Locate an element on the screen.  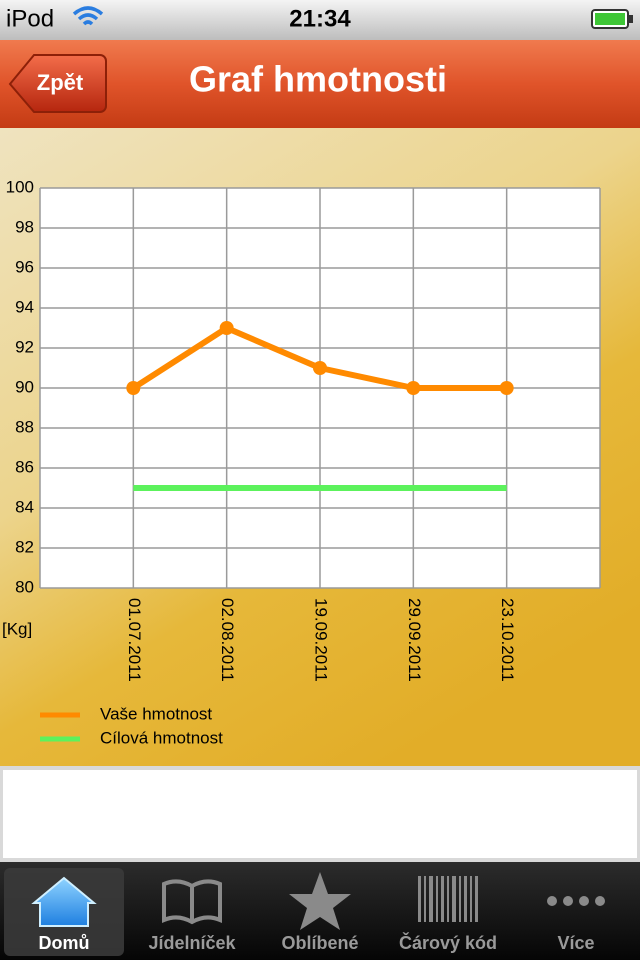
y-tick-label: 98 is located at coordinates (24, 226).